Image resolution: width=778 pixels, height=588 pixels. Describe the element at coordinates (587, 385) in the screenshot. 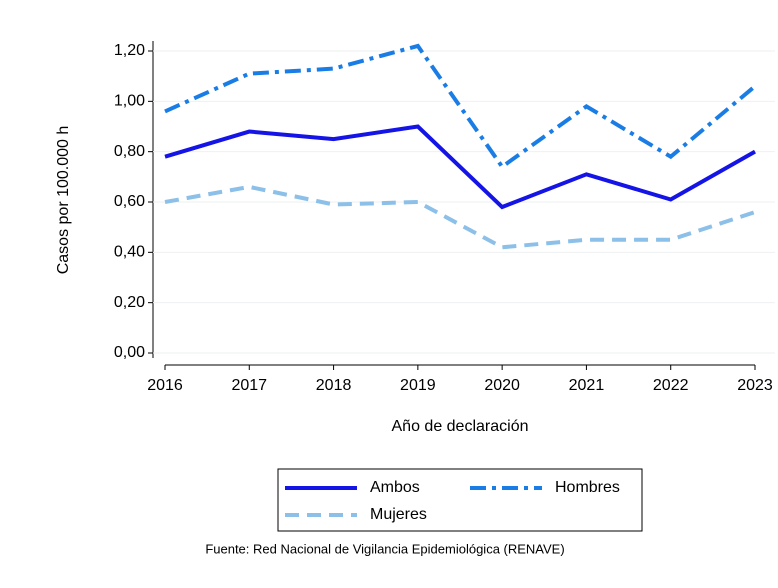

I see `x-tick-label: 2021` at that location.